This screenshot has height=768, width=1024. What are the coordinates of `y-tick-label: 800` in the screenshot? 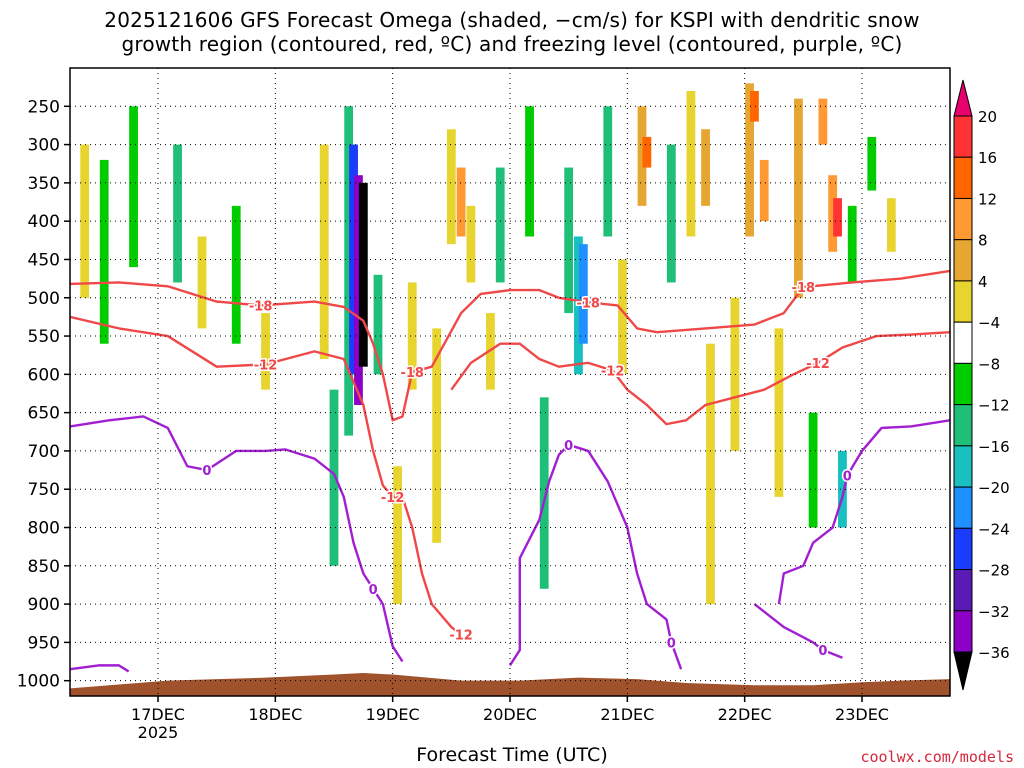 It's located at (44, 529).